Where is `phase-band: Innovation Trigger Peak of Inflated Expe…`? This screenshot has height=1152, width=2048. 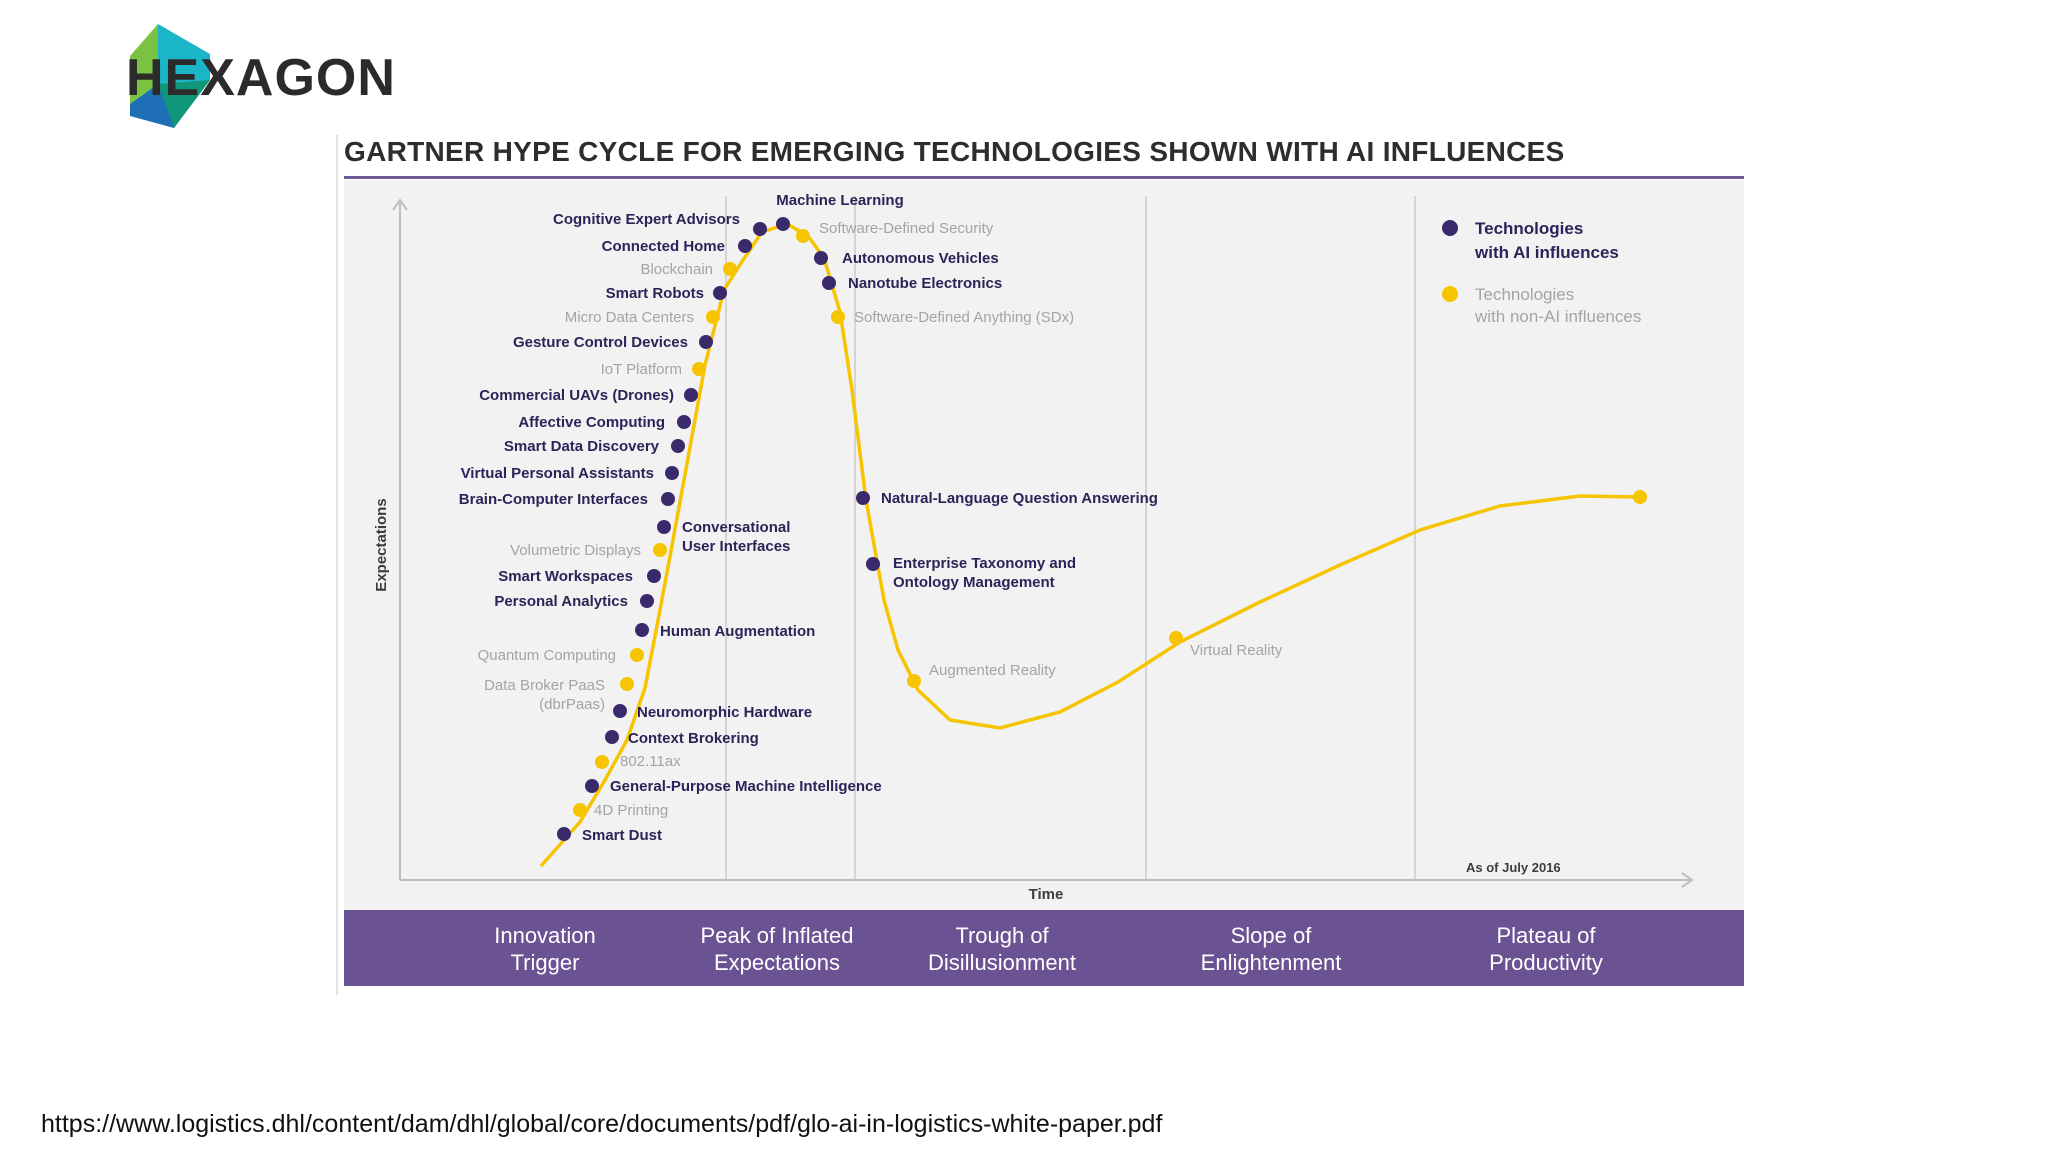 phase-band: Innovation Trigger Peak of Inflated Expe… is located at coordinates (1044, 948).